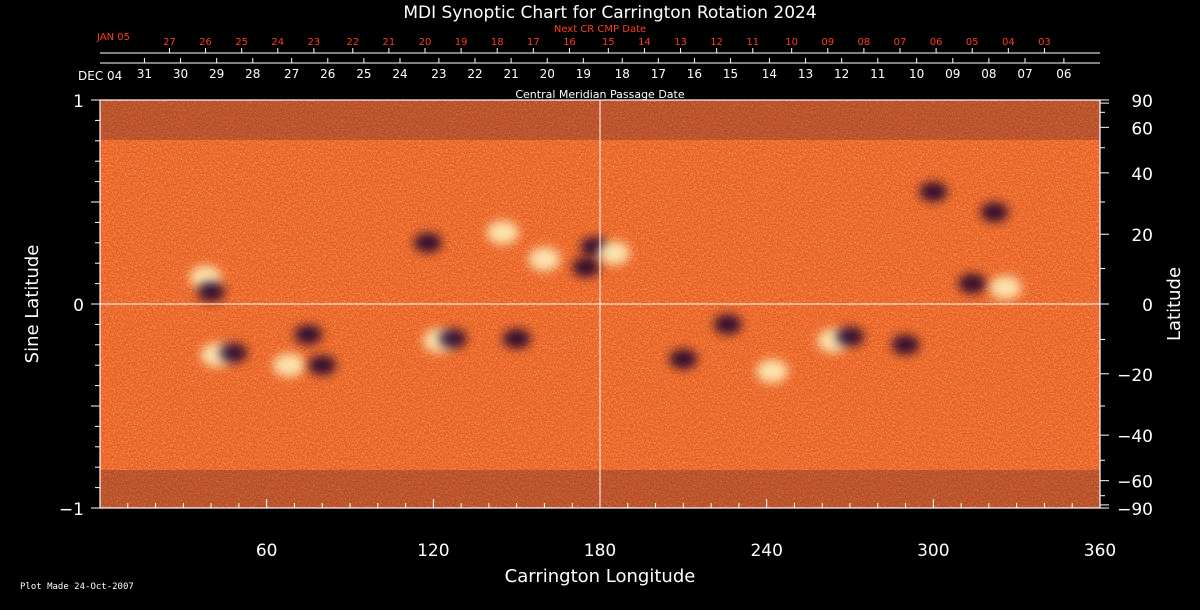  I want to click on next-cr-tick-label: 26, so click(205, 42).